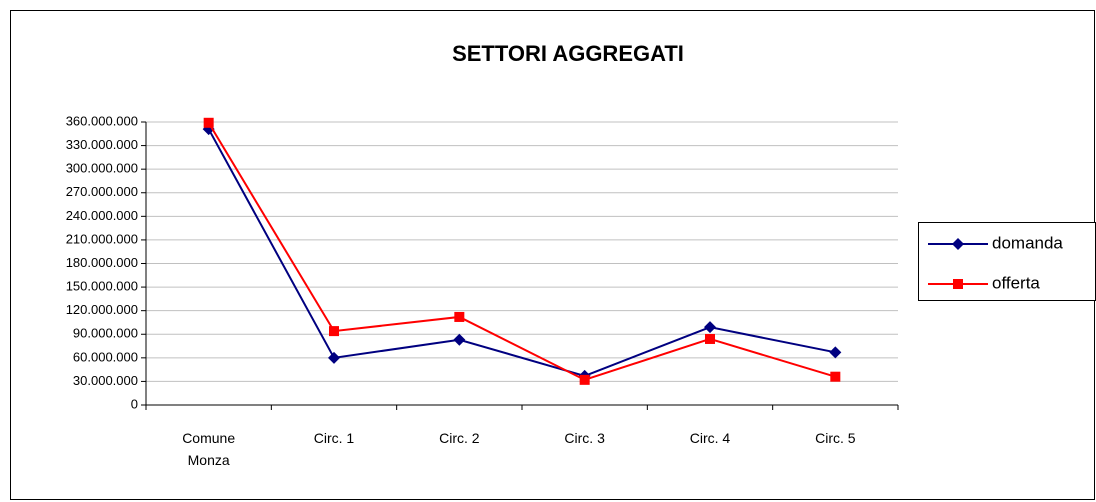  I want to click on x-tick-label: Circ. 4, so click(710, 438).